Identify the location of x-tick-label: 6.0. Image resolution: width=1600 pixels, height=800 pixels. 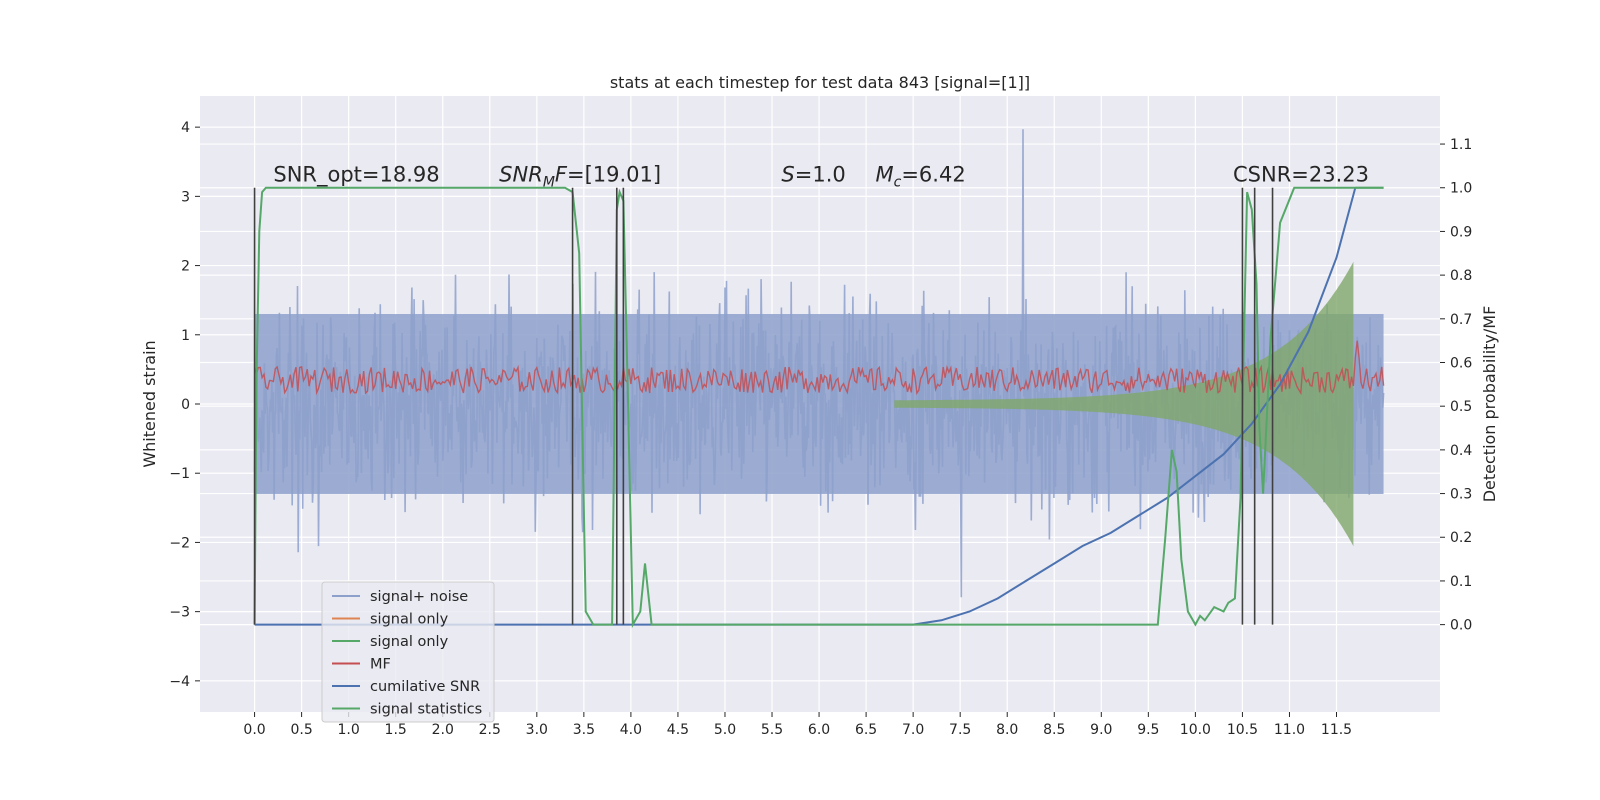
(819, 730).